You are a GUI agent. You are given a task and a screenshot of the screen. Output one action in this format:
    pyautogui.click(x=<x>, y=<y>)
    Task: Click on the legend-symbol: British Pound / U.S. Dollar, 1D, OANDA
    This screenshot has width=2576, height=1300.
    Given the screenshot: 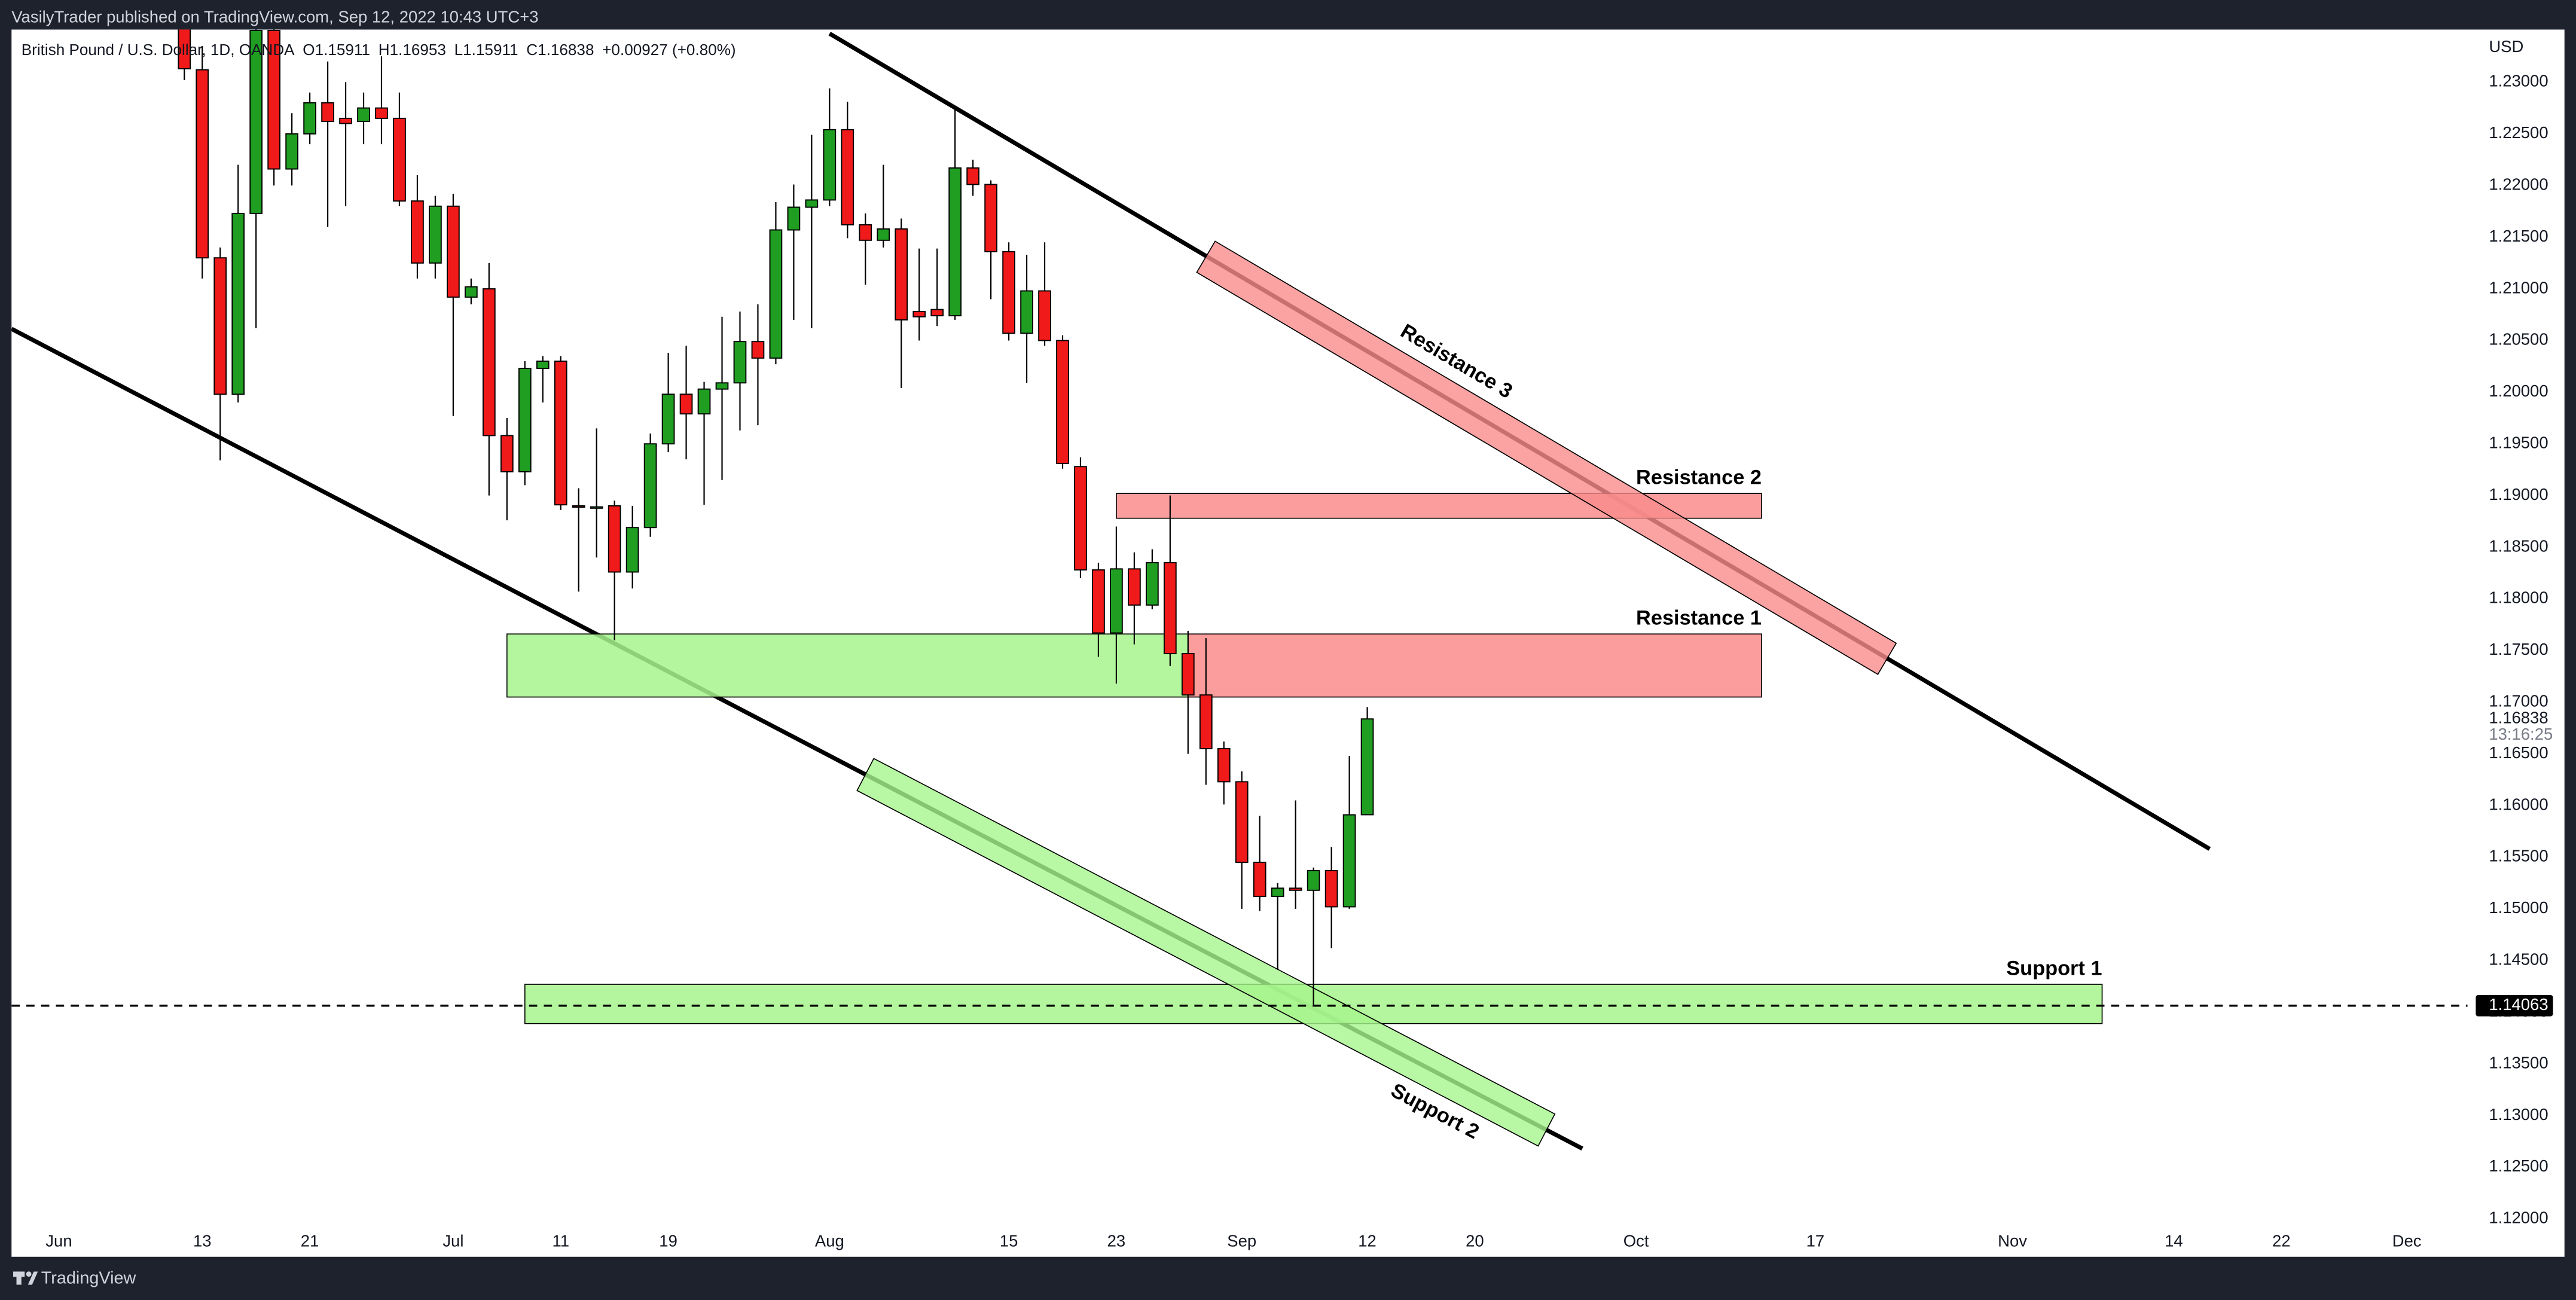 What is the action you would take?
    pyautogui.click(x=158, y=50)
    